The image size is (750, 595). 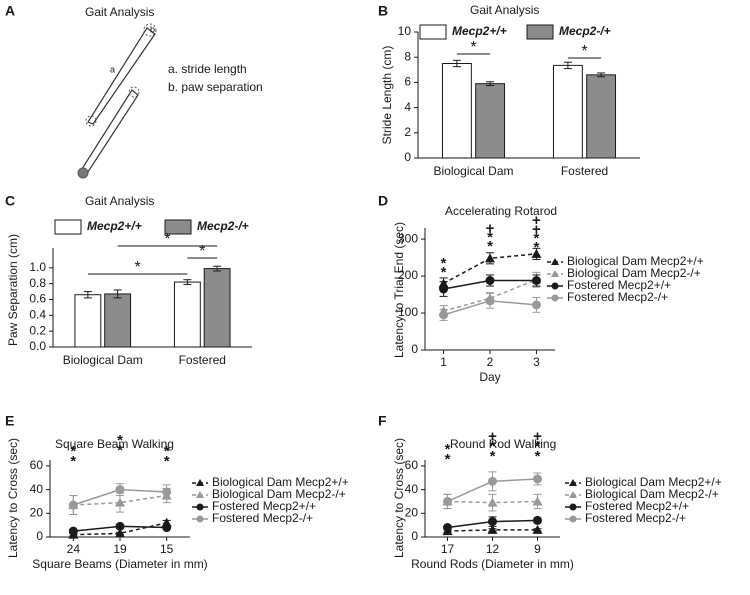 I want to click on panel-letter: A, so click(x=10, y=11).